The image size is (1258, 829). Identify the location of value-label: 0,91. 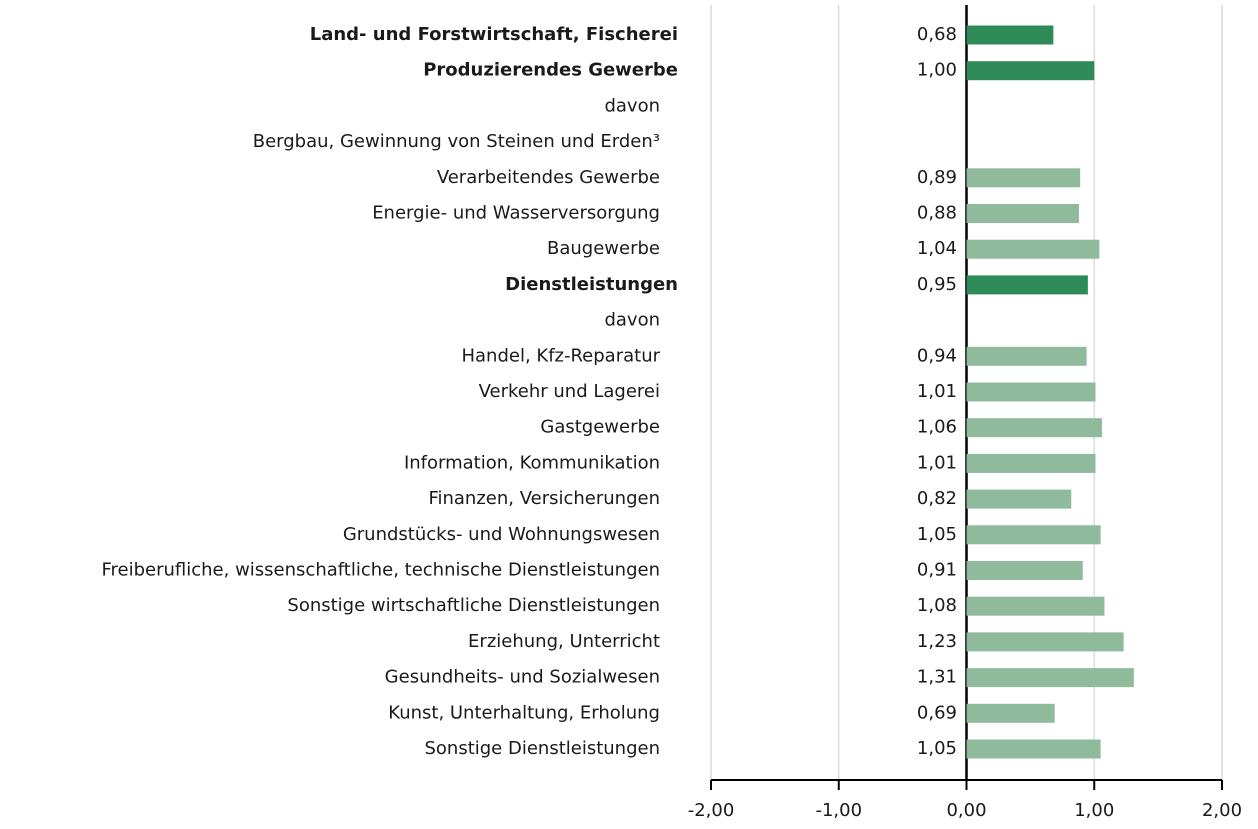
(937, 570).